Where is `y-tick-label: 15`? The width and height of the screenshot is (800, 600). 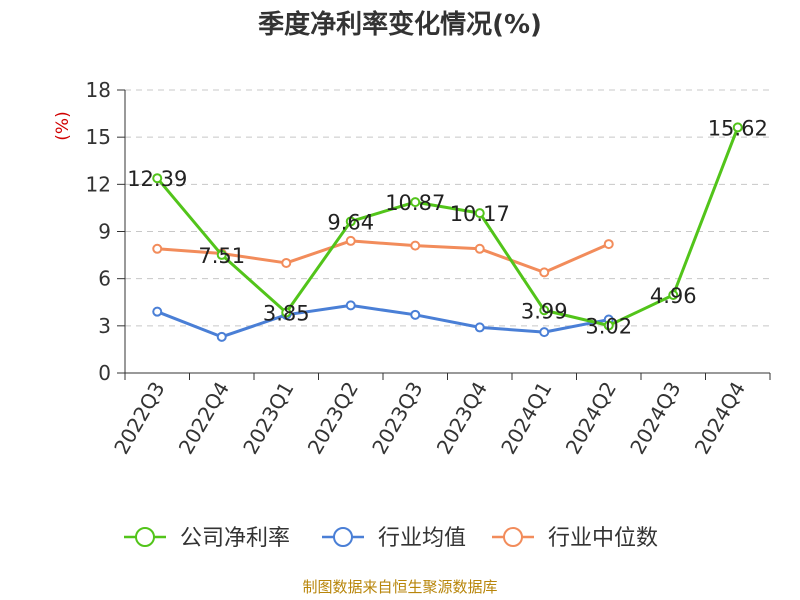 y-tick-label: 15 is located at coordinates (98, 137).